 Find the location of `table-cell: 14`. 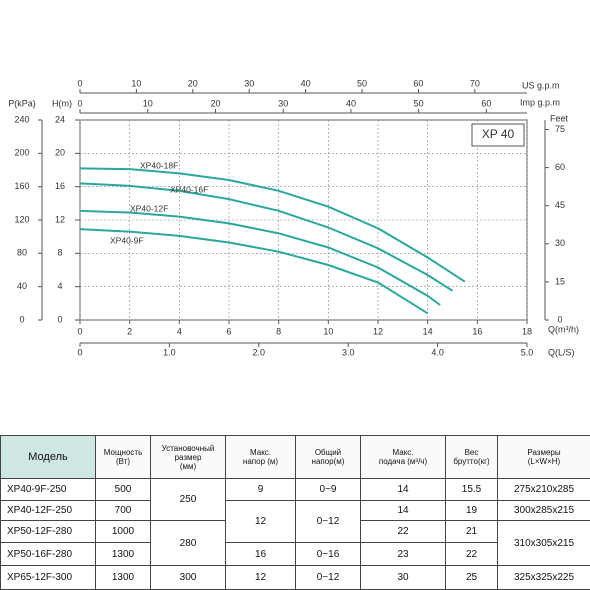

table-cell: 14 is located at coordinates (403, 489).